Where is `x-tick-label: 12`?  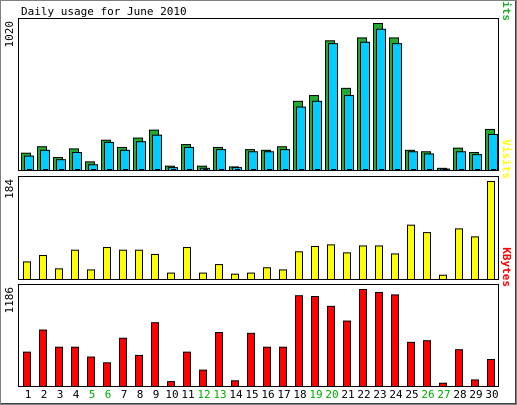 x-tick-label: 12 is located at coordinates (203, 394).